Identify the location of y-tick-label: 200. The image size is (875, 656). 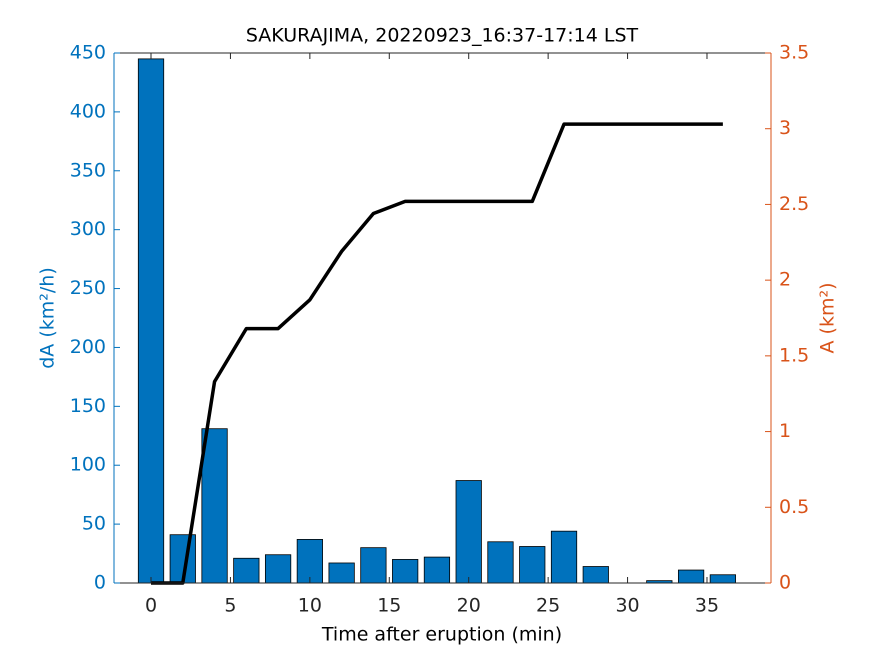
(88, 347).